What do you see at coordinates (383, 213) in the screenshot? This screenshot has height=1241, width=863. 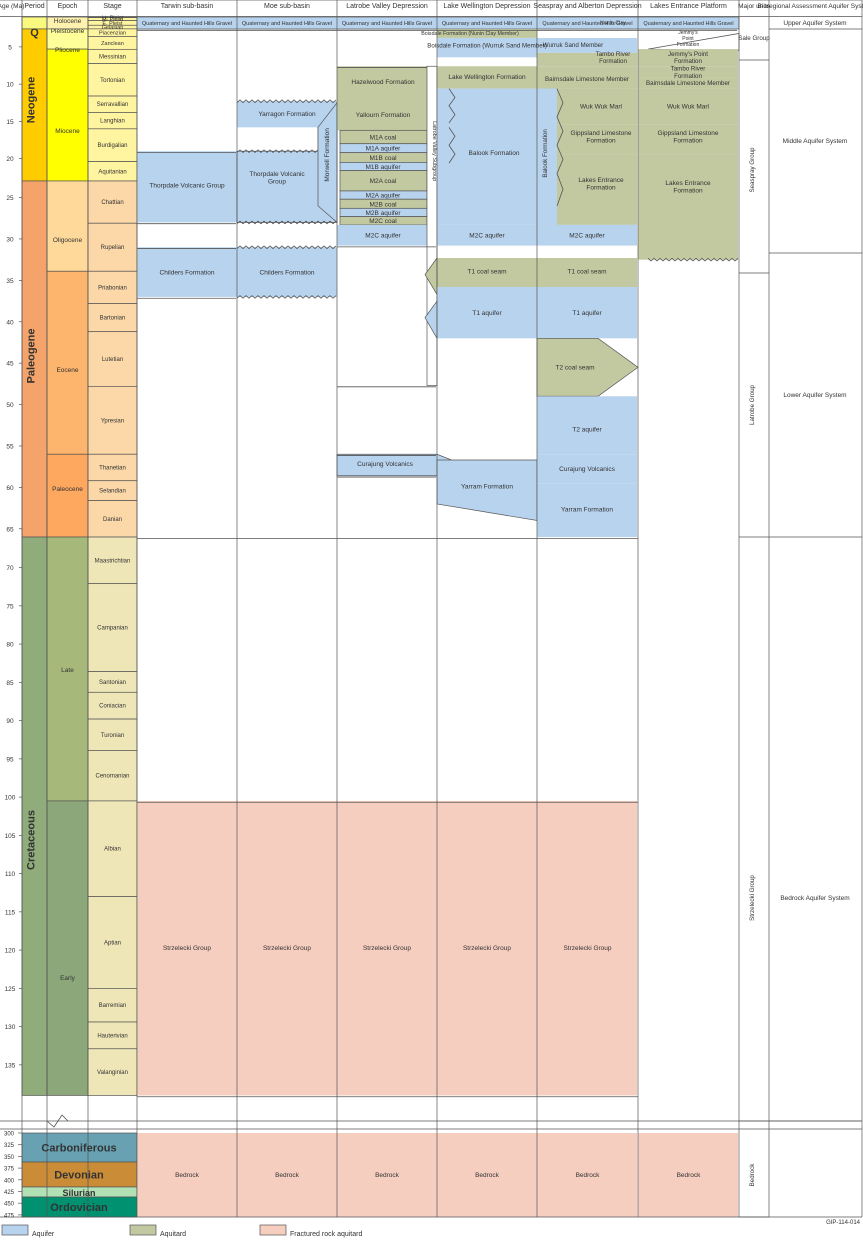 I see `label: M2B aquifer` at bounding box center [383, 213].